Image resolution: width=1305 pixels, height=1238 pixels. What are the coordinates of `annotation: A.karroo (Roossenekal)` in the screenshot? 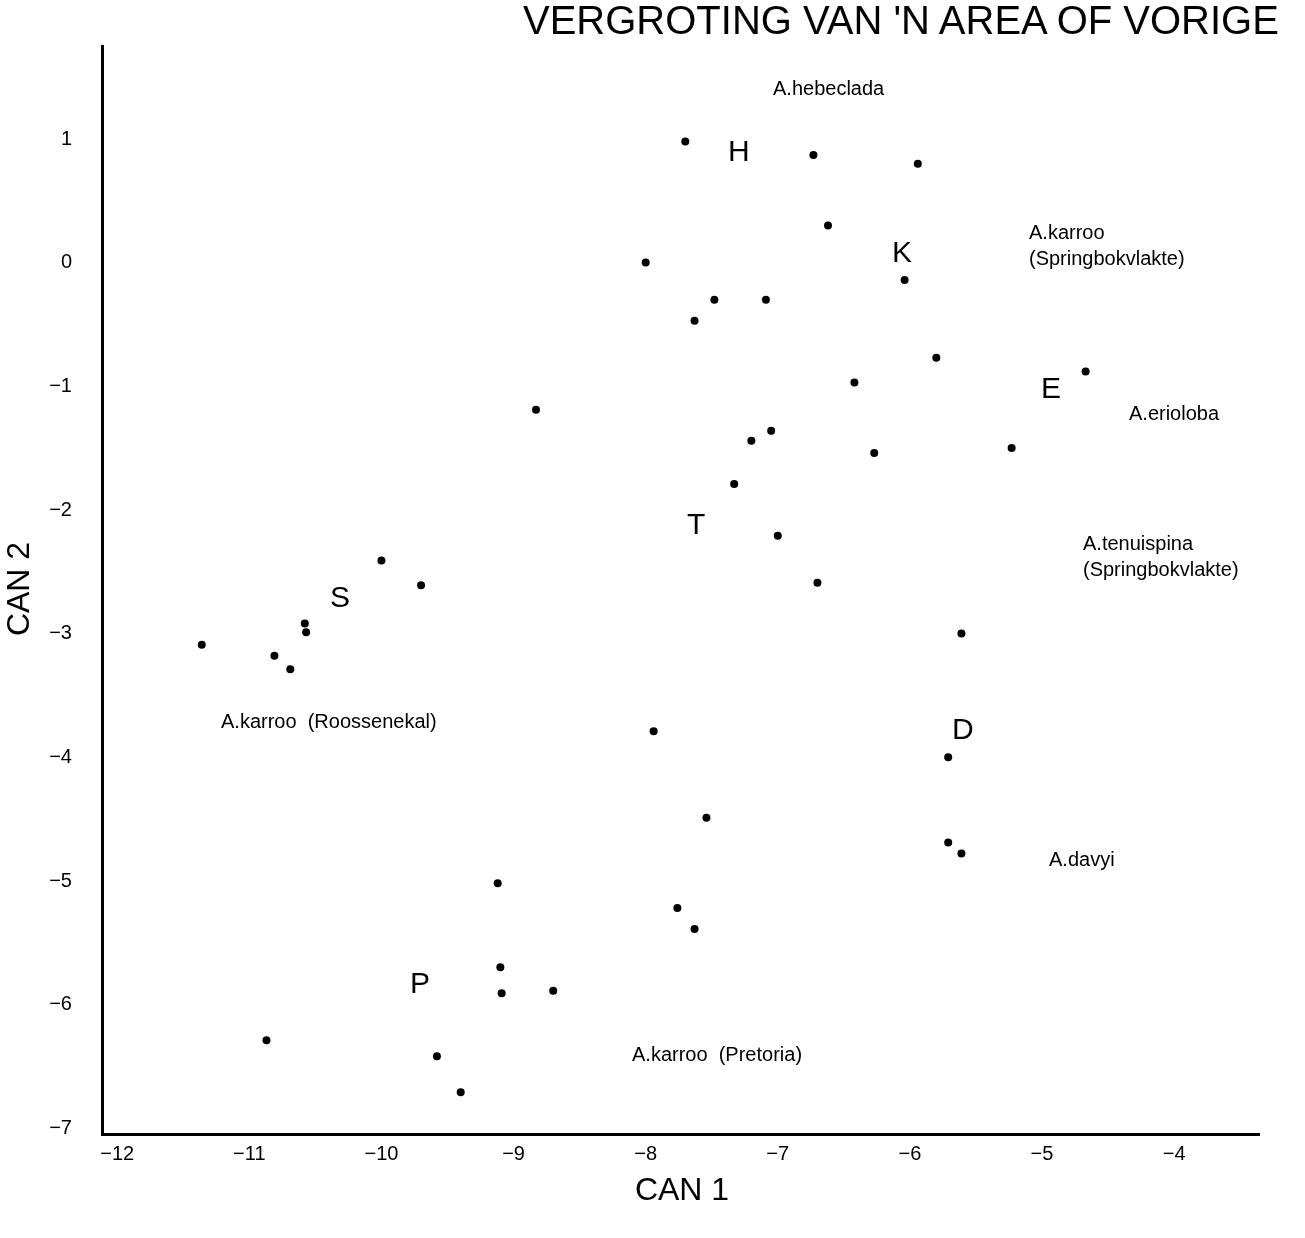 It's located at (329, 721).